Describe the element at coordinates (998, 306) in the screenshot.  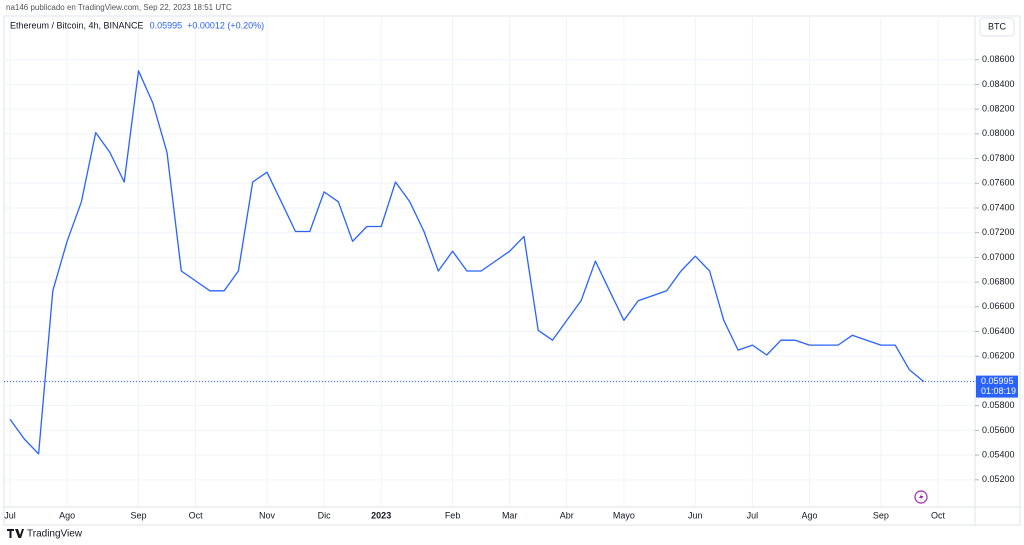
I see `y-tick-label: 0.06600` at that location.